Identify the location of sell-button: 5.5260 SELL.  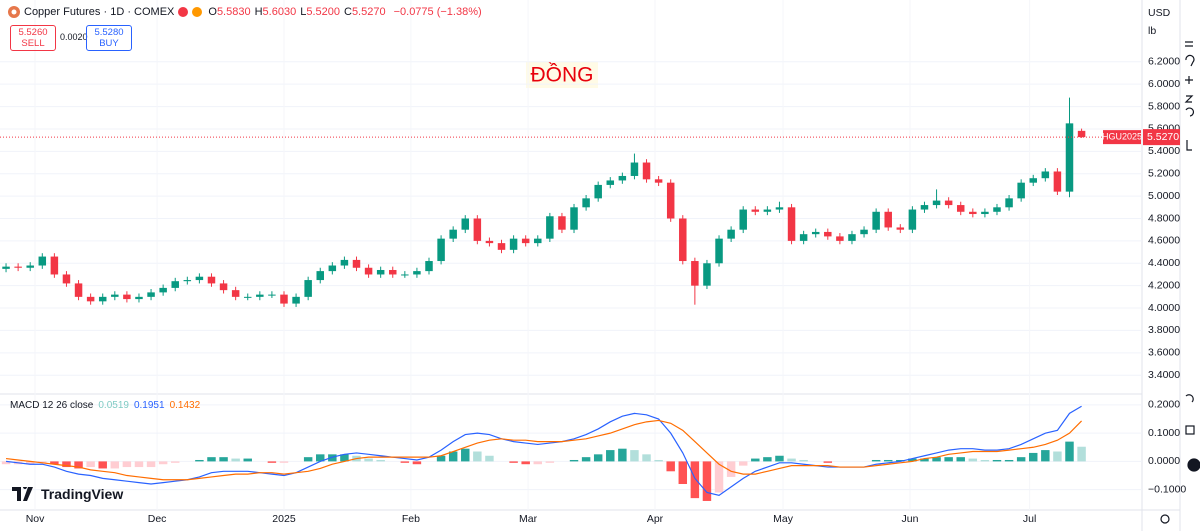
(33, 38).